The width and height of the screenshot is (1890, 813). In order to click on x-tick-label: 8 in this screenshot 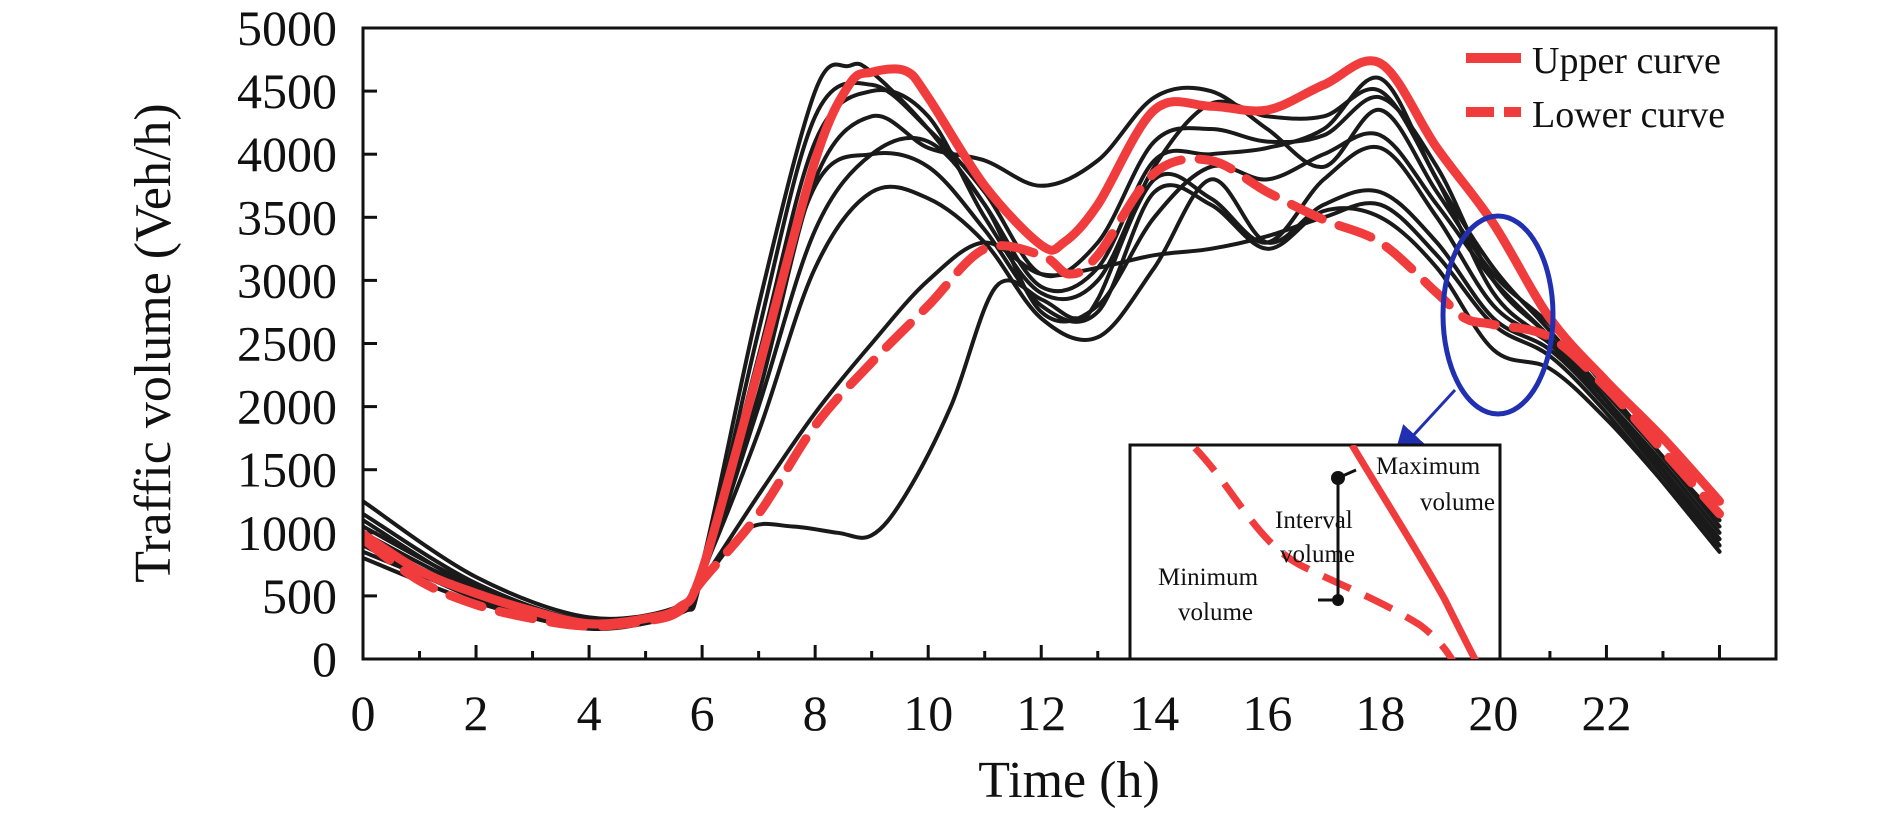, I will do `click(815, 713)`.